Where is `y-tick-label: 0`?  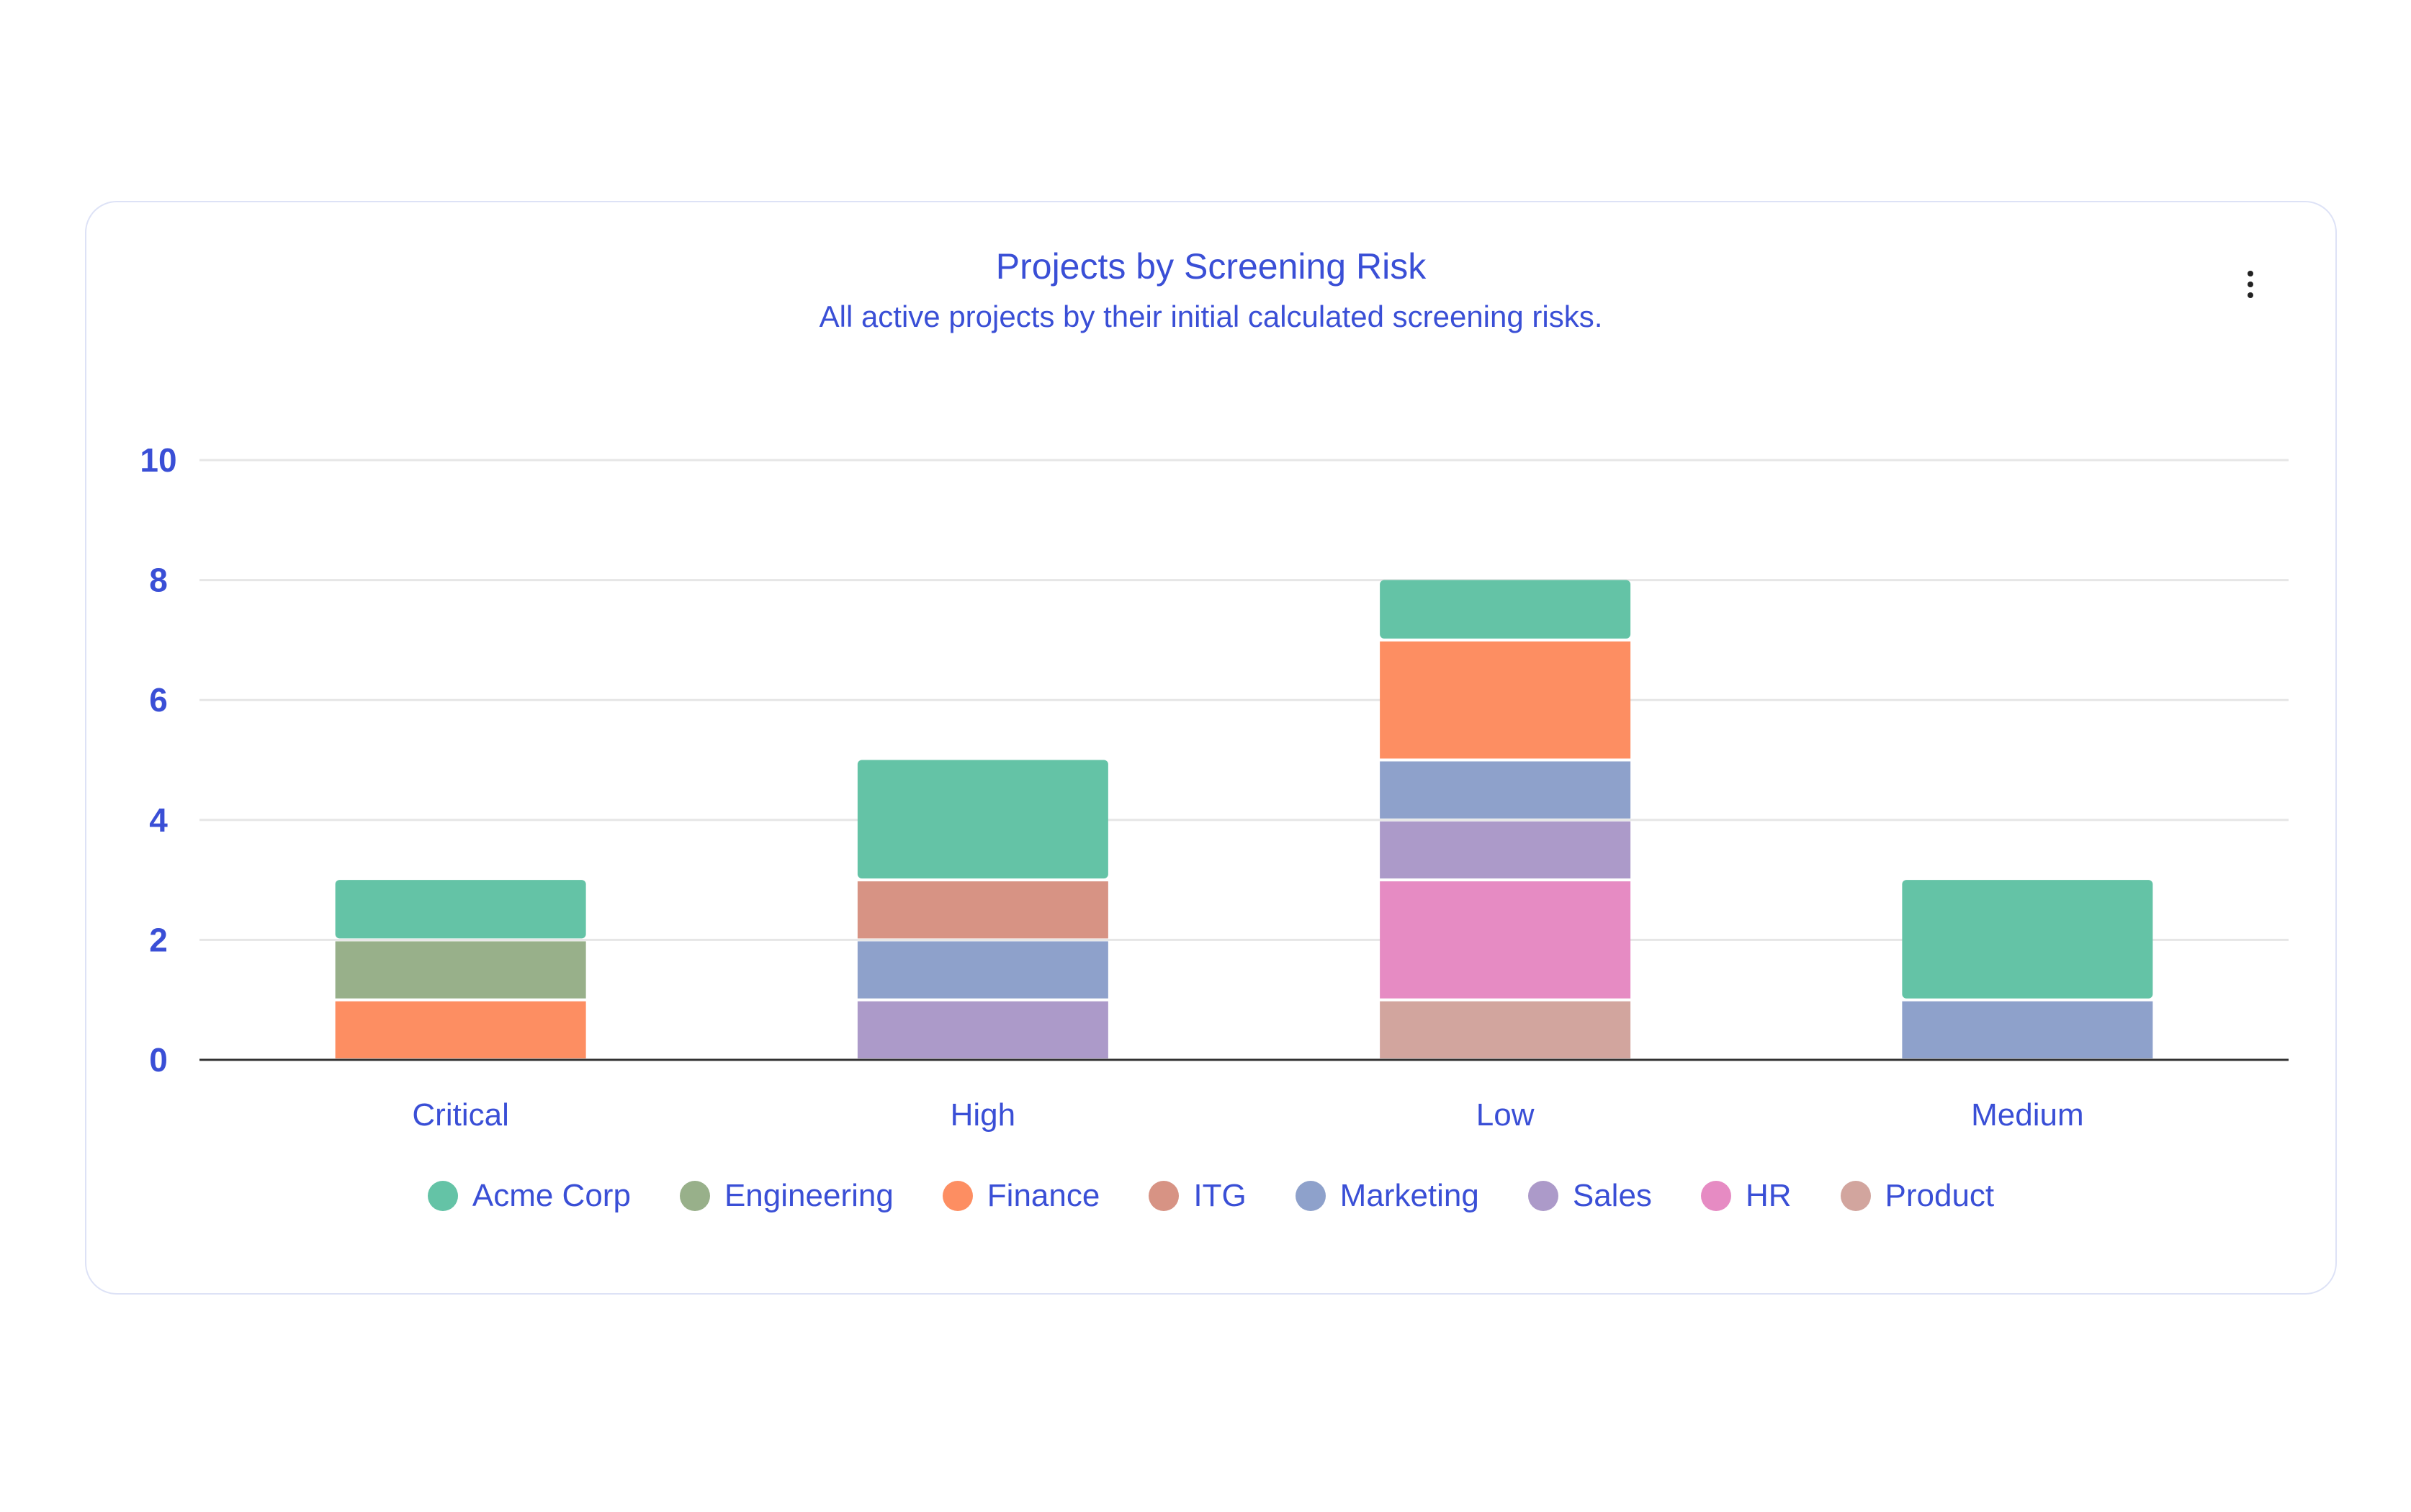
y-tick-label: 0 is located at coordinates (158, 1060).